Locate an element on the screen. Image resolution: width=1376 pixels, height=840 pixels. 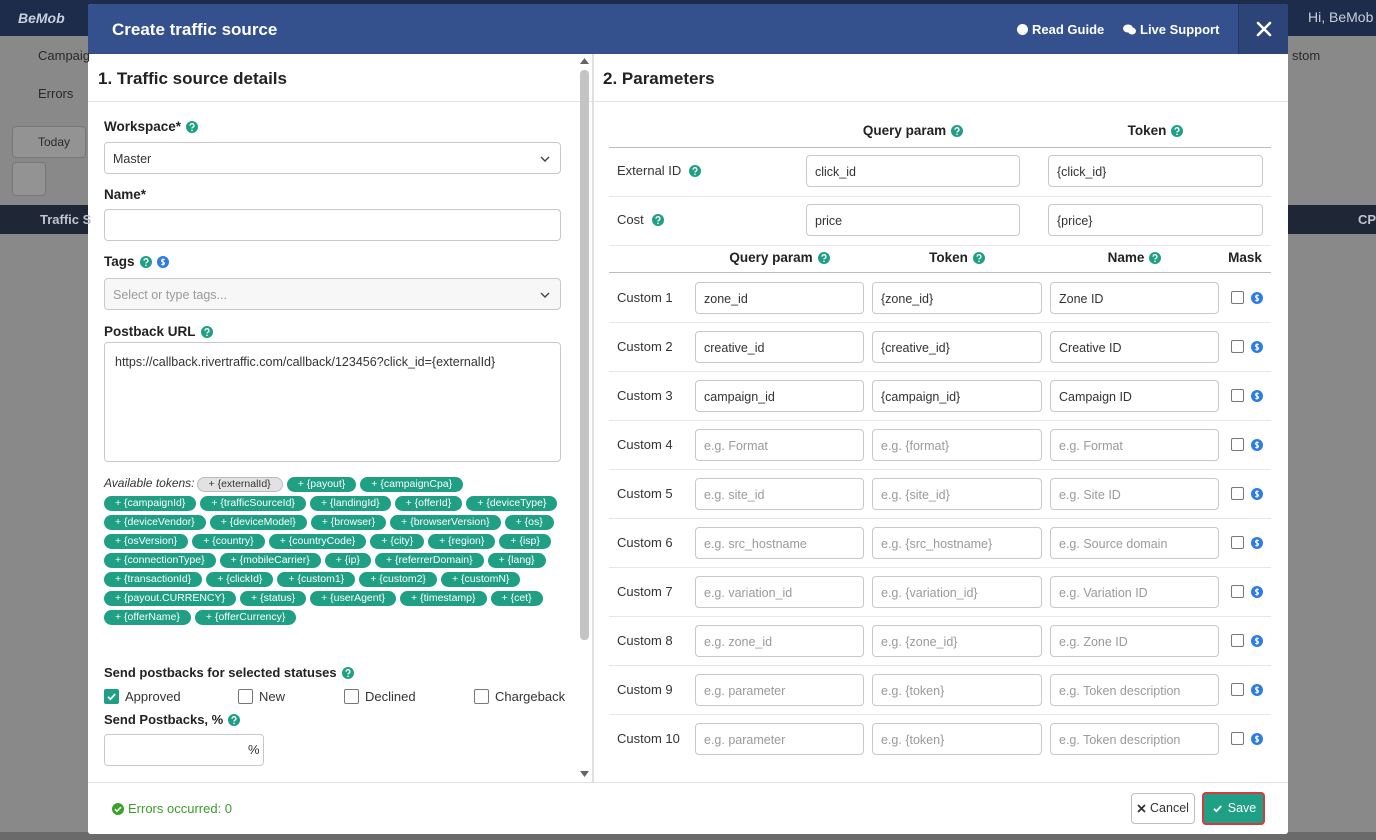
token-chip: + {city} is located at coordinates (397, 541).